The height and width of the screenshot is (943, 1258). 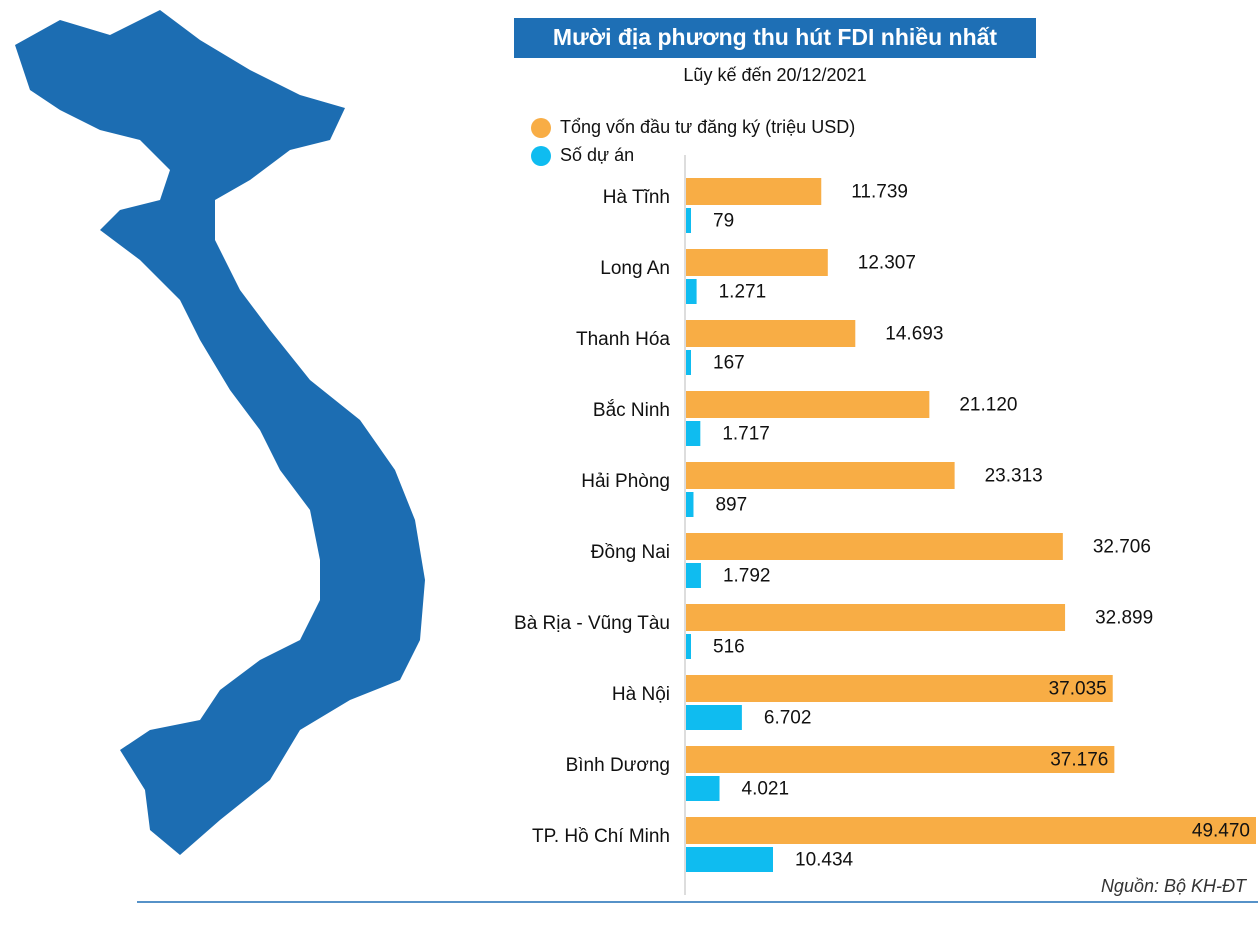 I want to click on value-label: 516, so click(x=729, y=647).